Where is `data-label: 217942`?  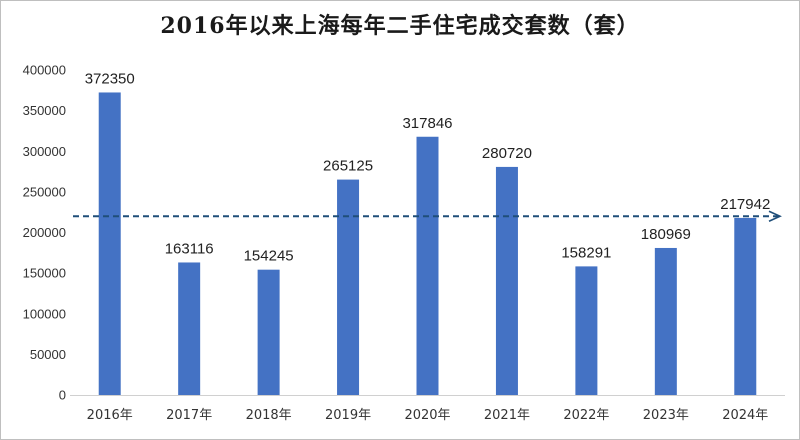
data-label: 217942 is located at coordinates (745, 204).